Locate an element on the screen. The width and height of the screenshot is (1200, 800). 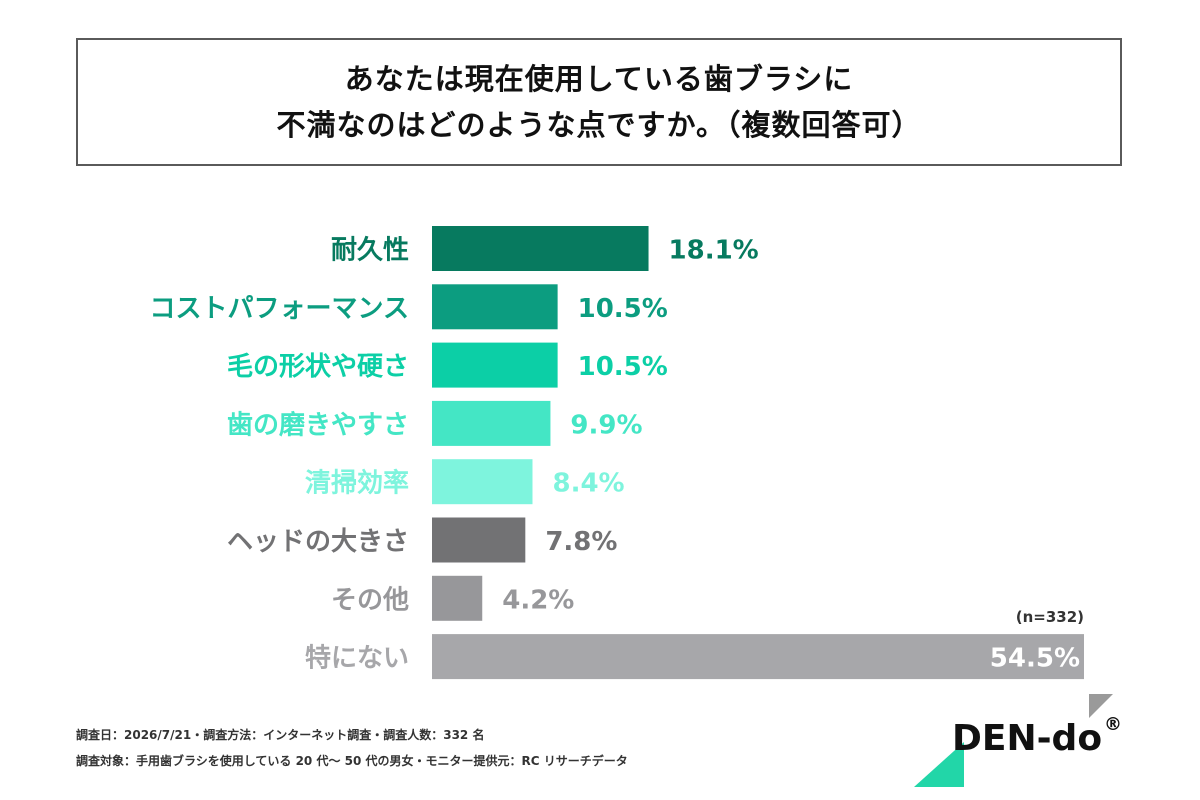
category-label: 清掃効率 is located at coordinates (357, 483).